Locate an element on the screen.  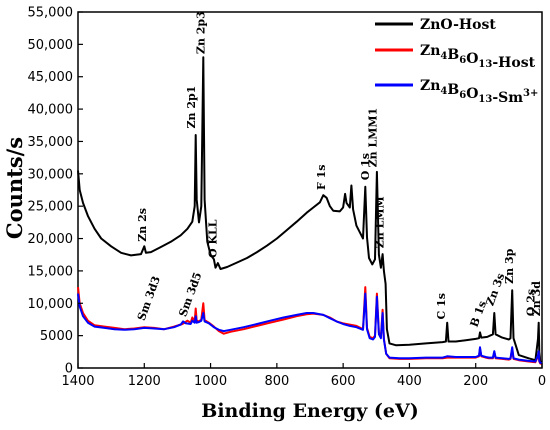
legend: ZnO-Host Zn4B6O13-Host Zn4B6O13-Sm3+ is located at coordinates (456, 61).